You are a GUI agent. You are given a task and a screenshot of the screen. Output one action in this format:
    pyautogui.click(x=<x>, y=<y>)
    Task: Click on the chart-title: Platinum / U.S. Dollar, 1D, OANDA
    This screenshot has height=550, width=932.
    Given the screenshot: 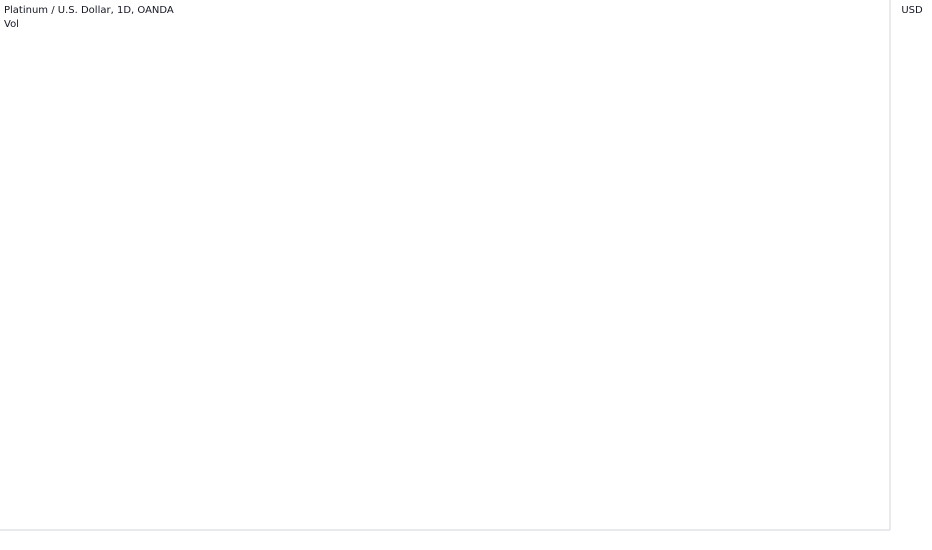 What is the action you would take?
    pyautogui.click(x=89, y=10)
    